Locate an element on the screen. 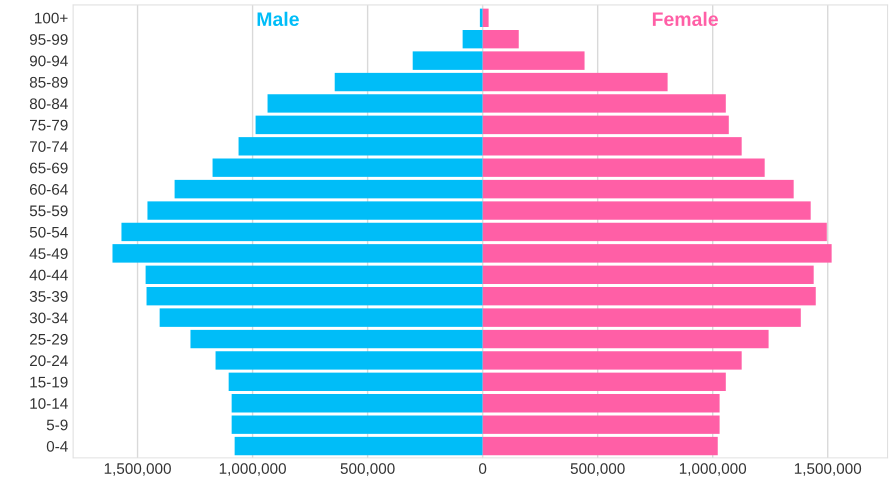 The width and height of the screenshot is (892, 495). y-tick-label: 100+ is located at coordinates (51, 18).